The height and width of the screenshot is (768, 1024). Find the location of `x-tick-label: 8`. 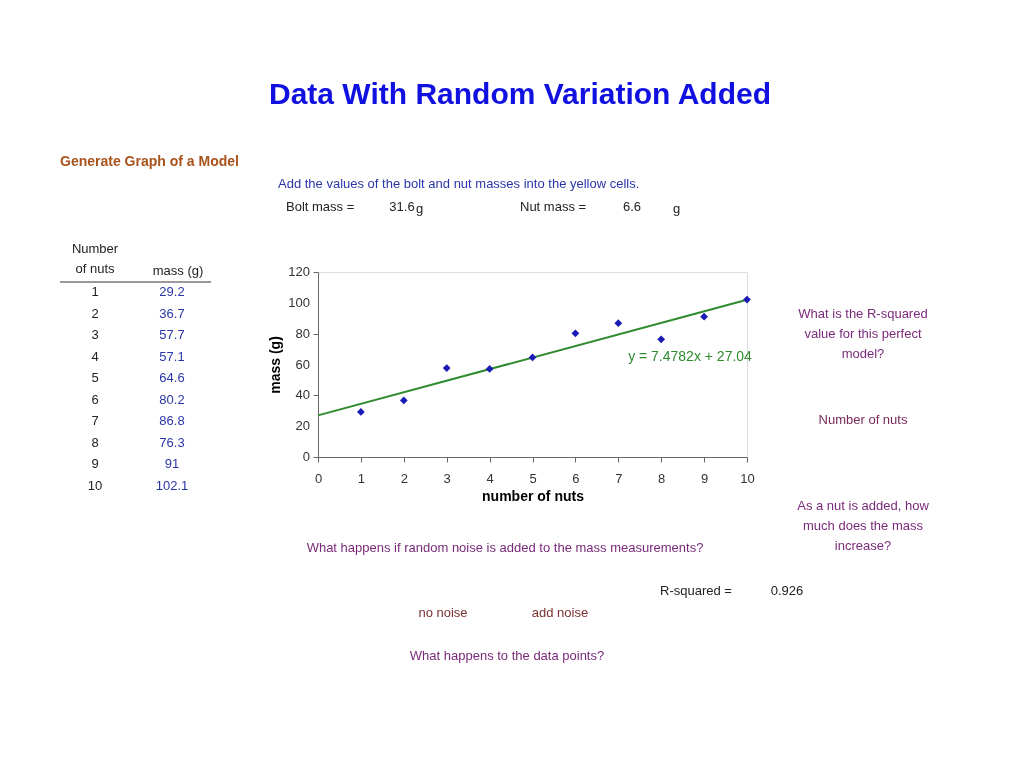

x-tick-label: 8 is located at coordinates (662, 478).